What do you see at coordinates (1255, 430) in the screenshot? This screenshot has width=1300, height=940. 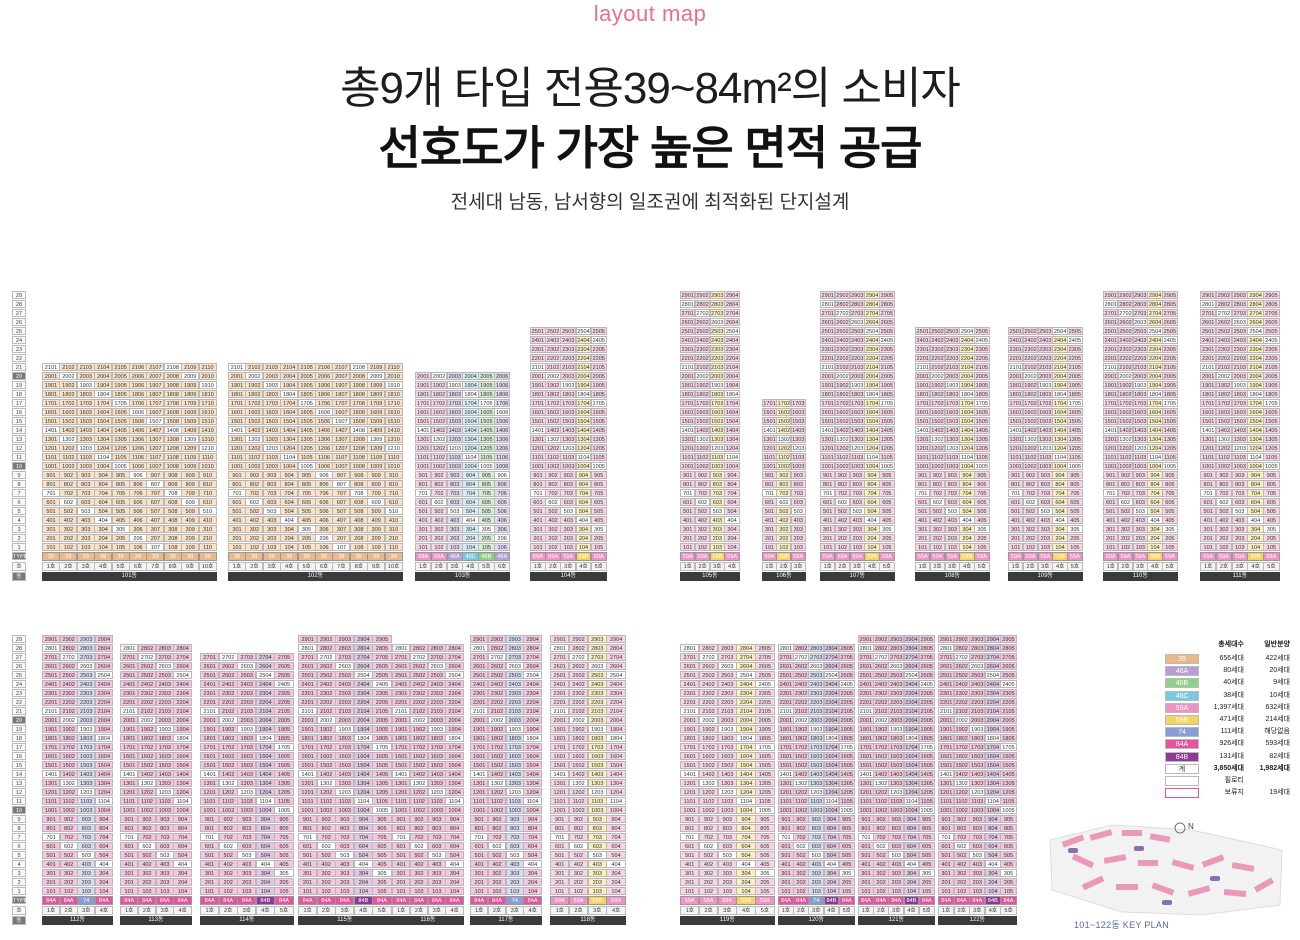 I see `unit-cell: 1404` at bounding box center [1255, 430].